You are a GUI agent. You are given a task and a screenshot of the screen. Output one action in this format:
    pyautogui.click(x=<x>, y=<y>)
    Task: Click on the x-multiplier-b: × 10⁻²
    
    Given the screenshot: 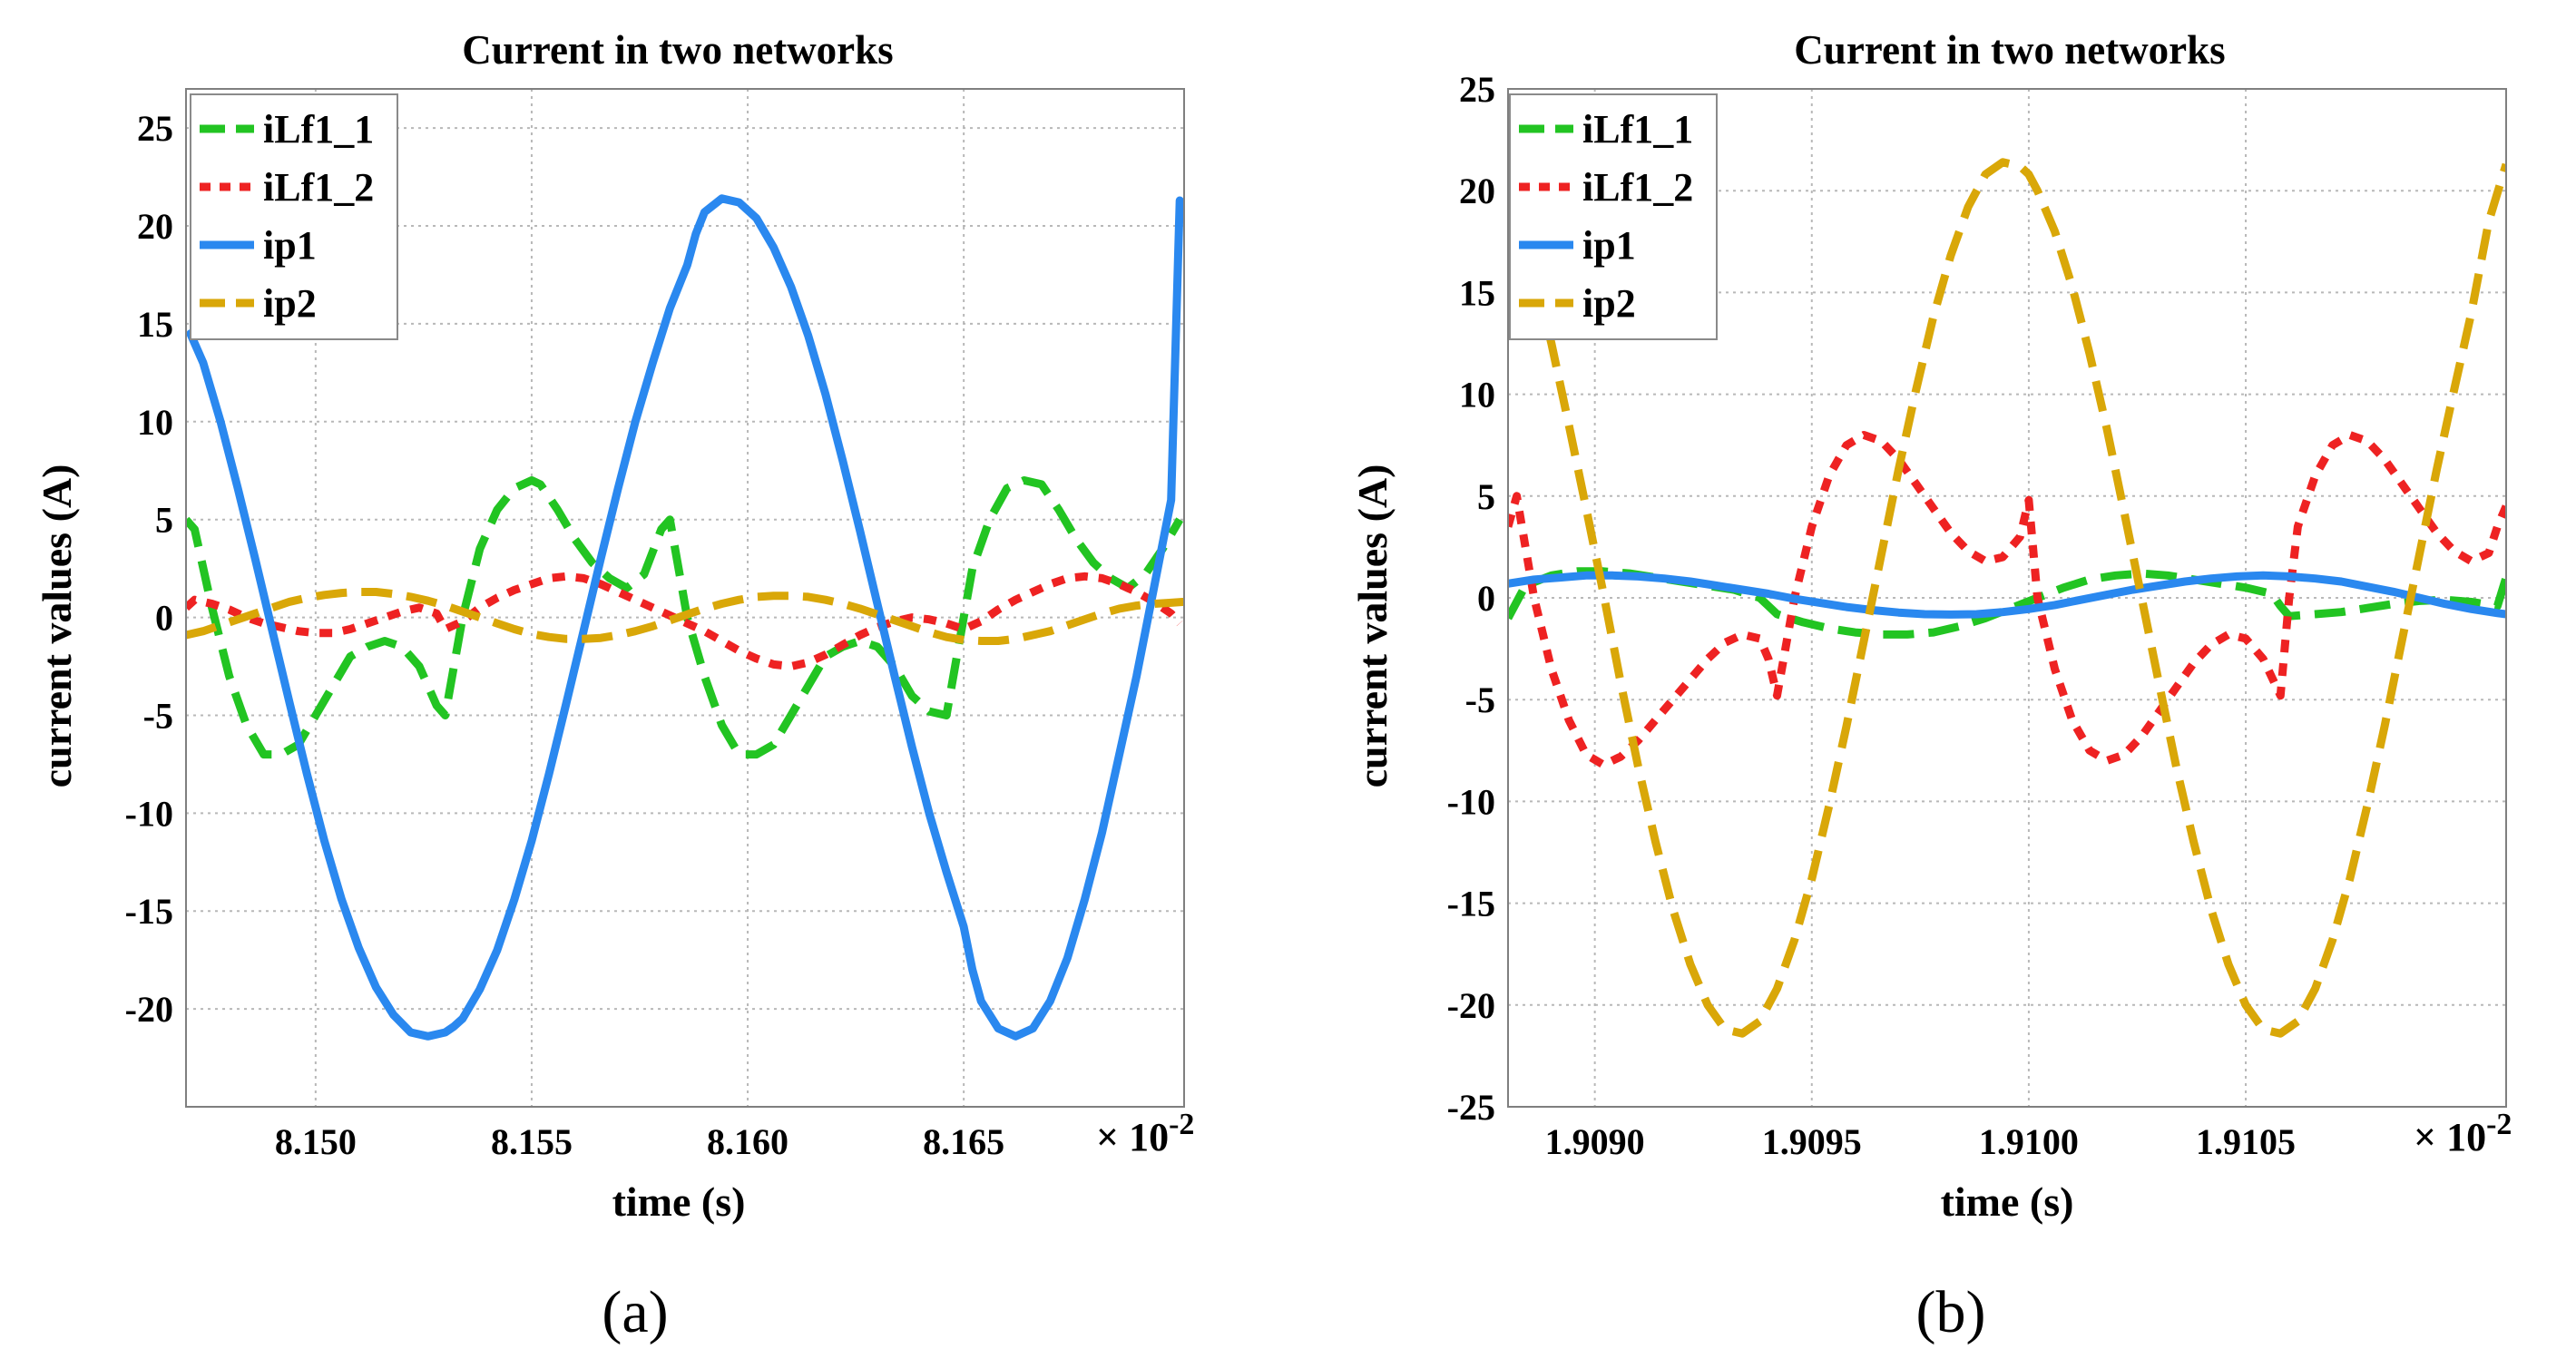 What is the action you would take?
    pyautogui.click(x=2463, y=1133)
    